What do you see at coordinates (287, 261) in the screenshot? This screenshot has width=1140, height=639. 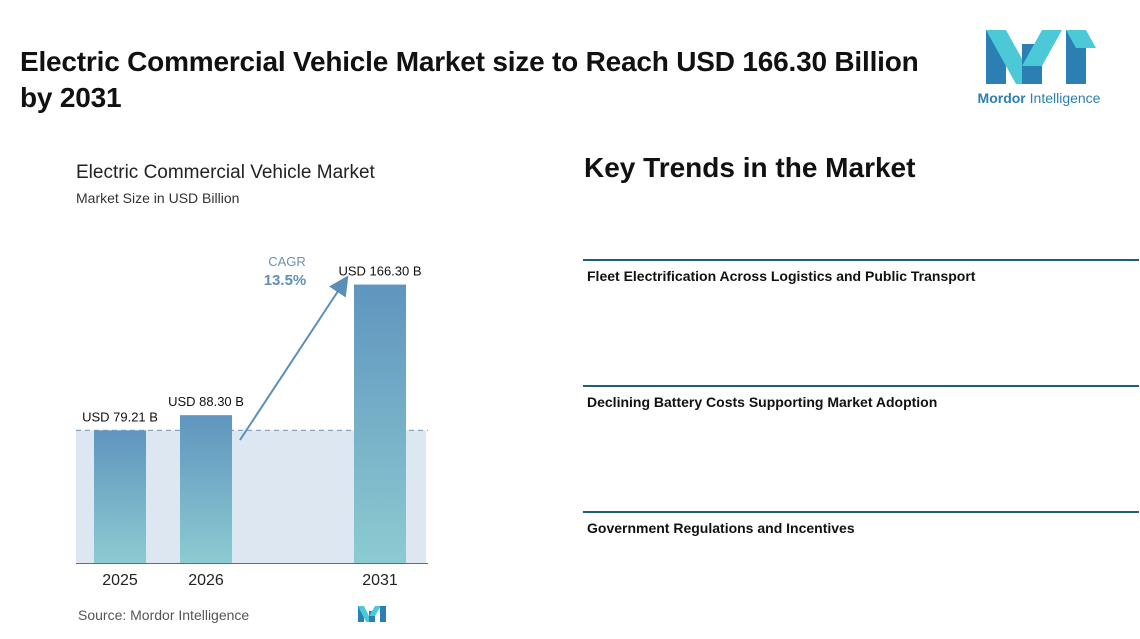 I see `cagr-label: CAGR` at bounding box center [287, 261].